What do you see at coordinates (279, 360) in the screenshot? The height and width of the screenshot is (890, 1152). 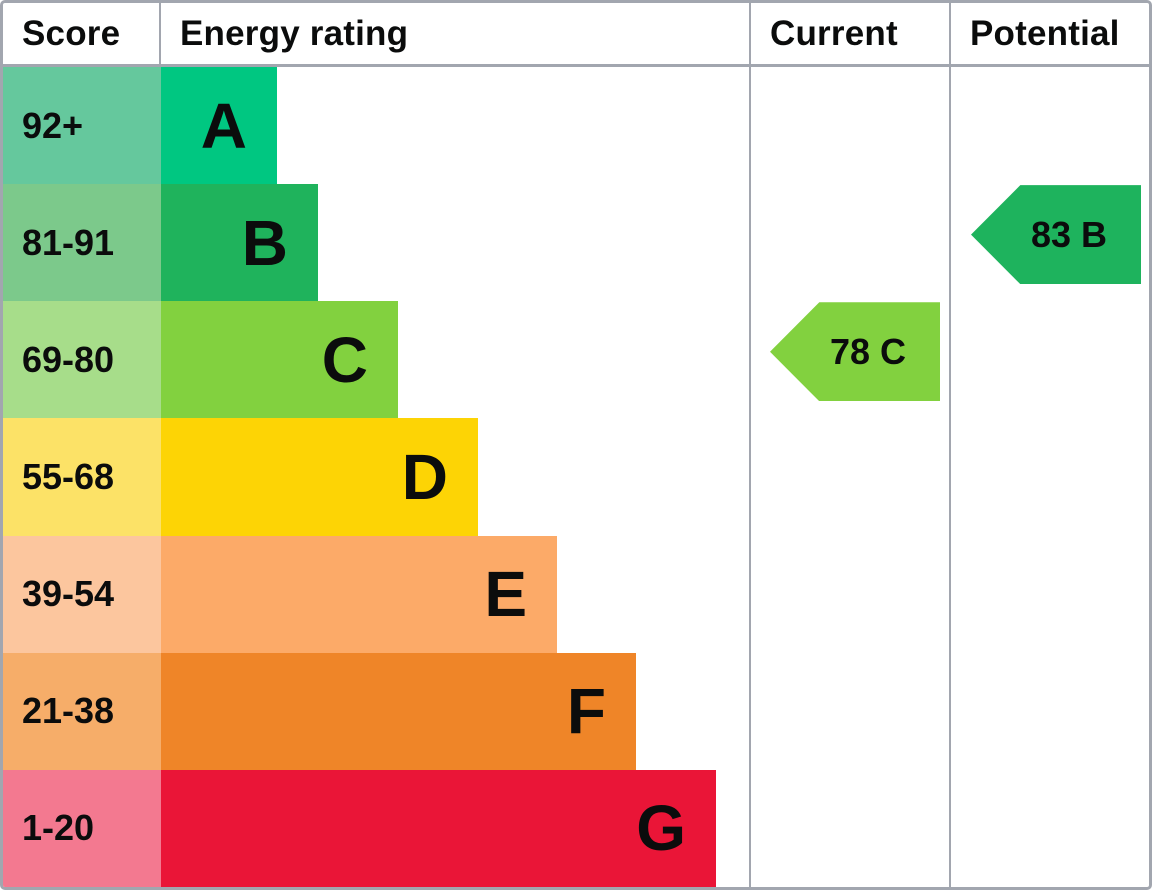 I see `band-bar: C` at bounding box center [279, 360].